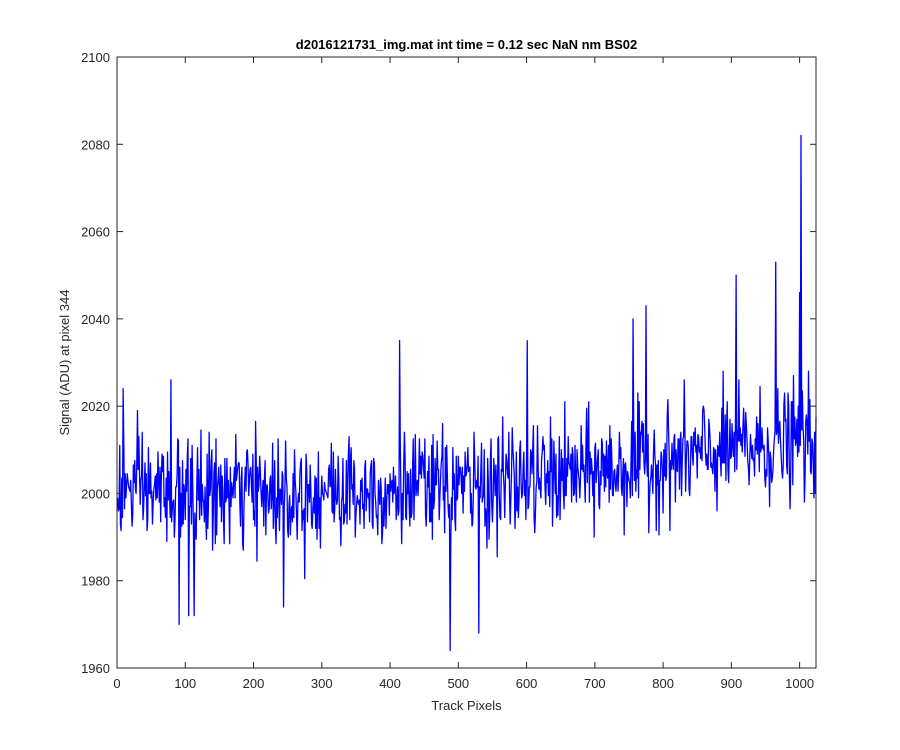 This screenshot has width=900, height=750. I want to click on y-axis-label: Signal (ADU) at pixel 344, so click(64, 363).